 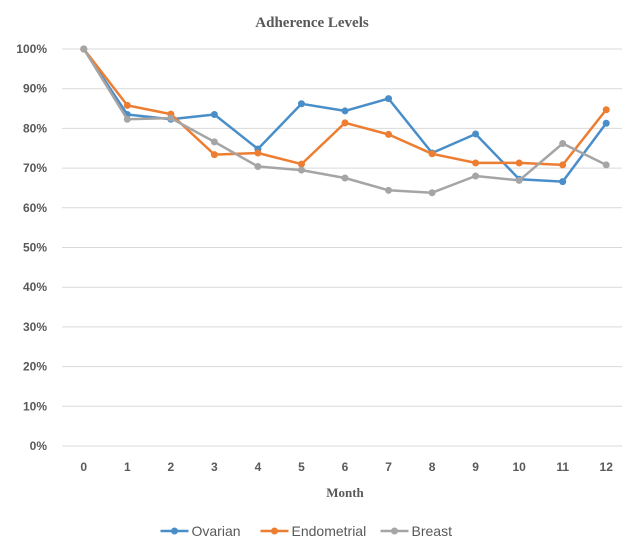 I want to click on x-tick-label: 2, so click(x=171, y=467).